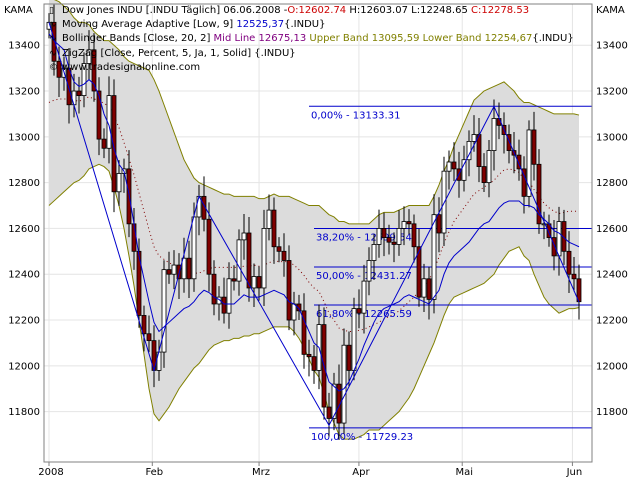 The image size is (640, 484). Describe the element at coordinates (362, 437) in the screenshot. I see `fibonacci-label: 100,00% - 11729.23` at that location.